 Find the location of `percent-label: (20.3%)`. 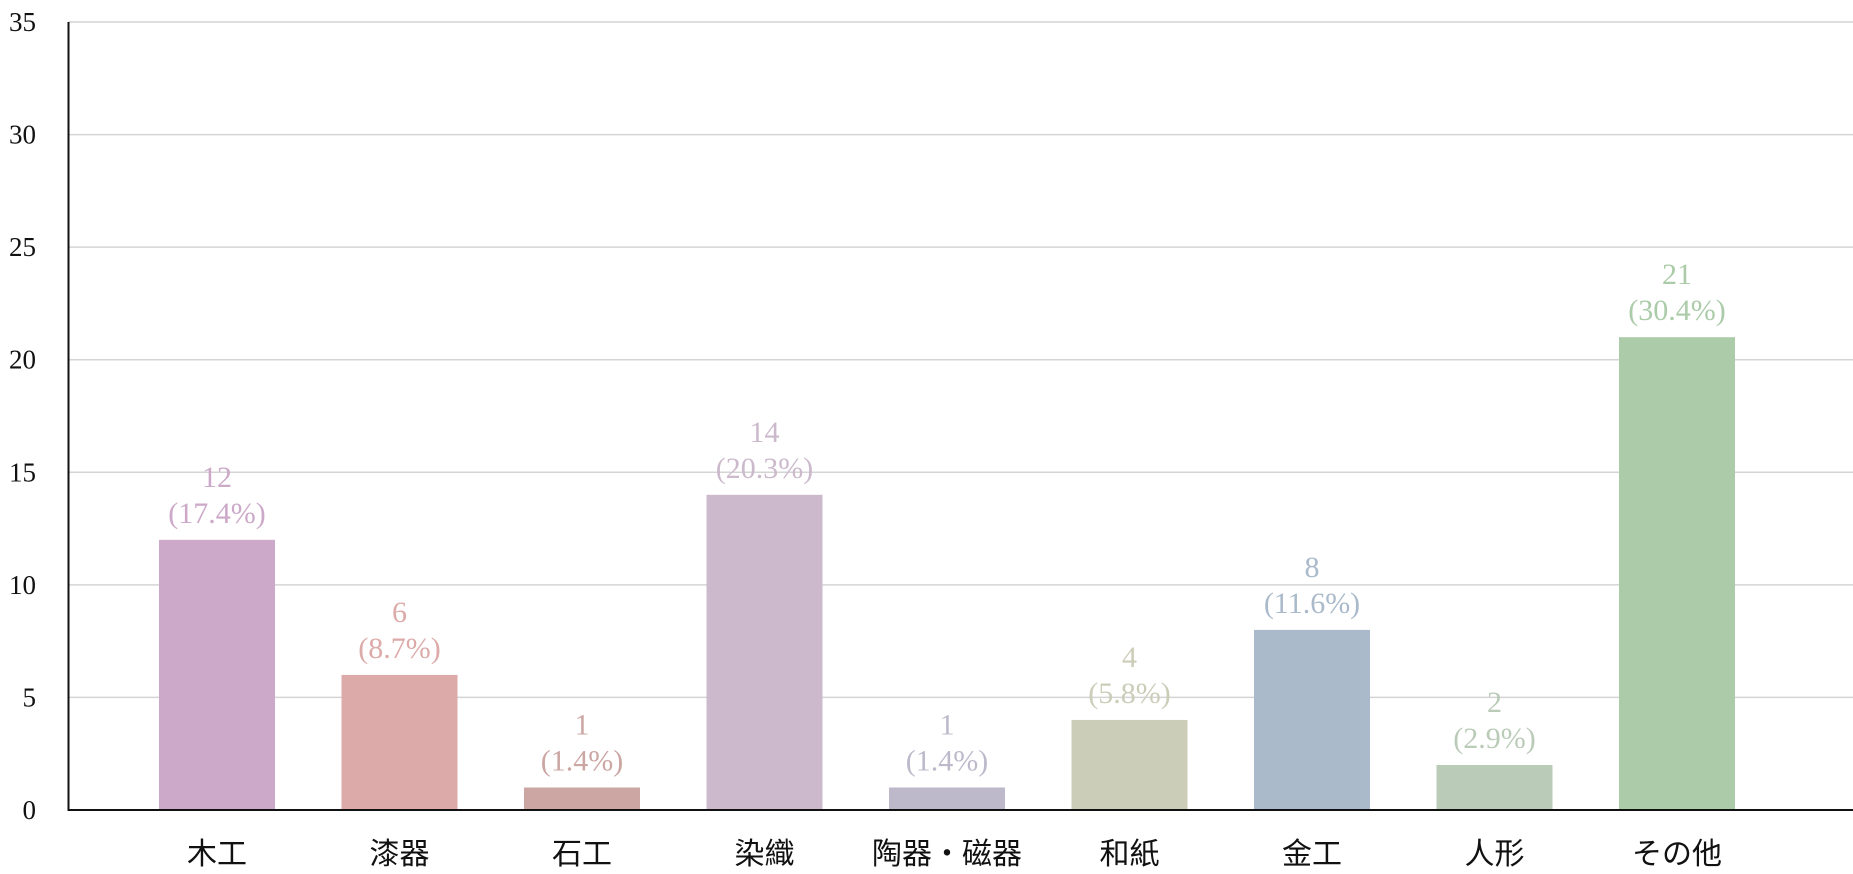

percent-label: (20.3%) is located at coordinates (764, 468).